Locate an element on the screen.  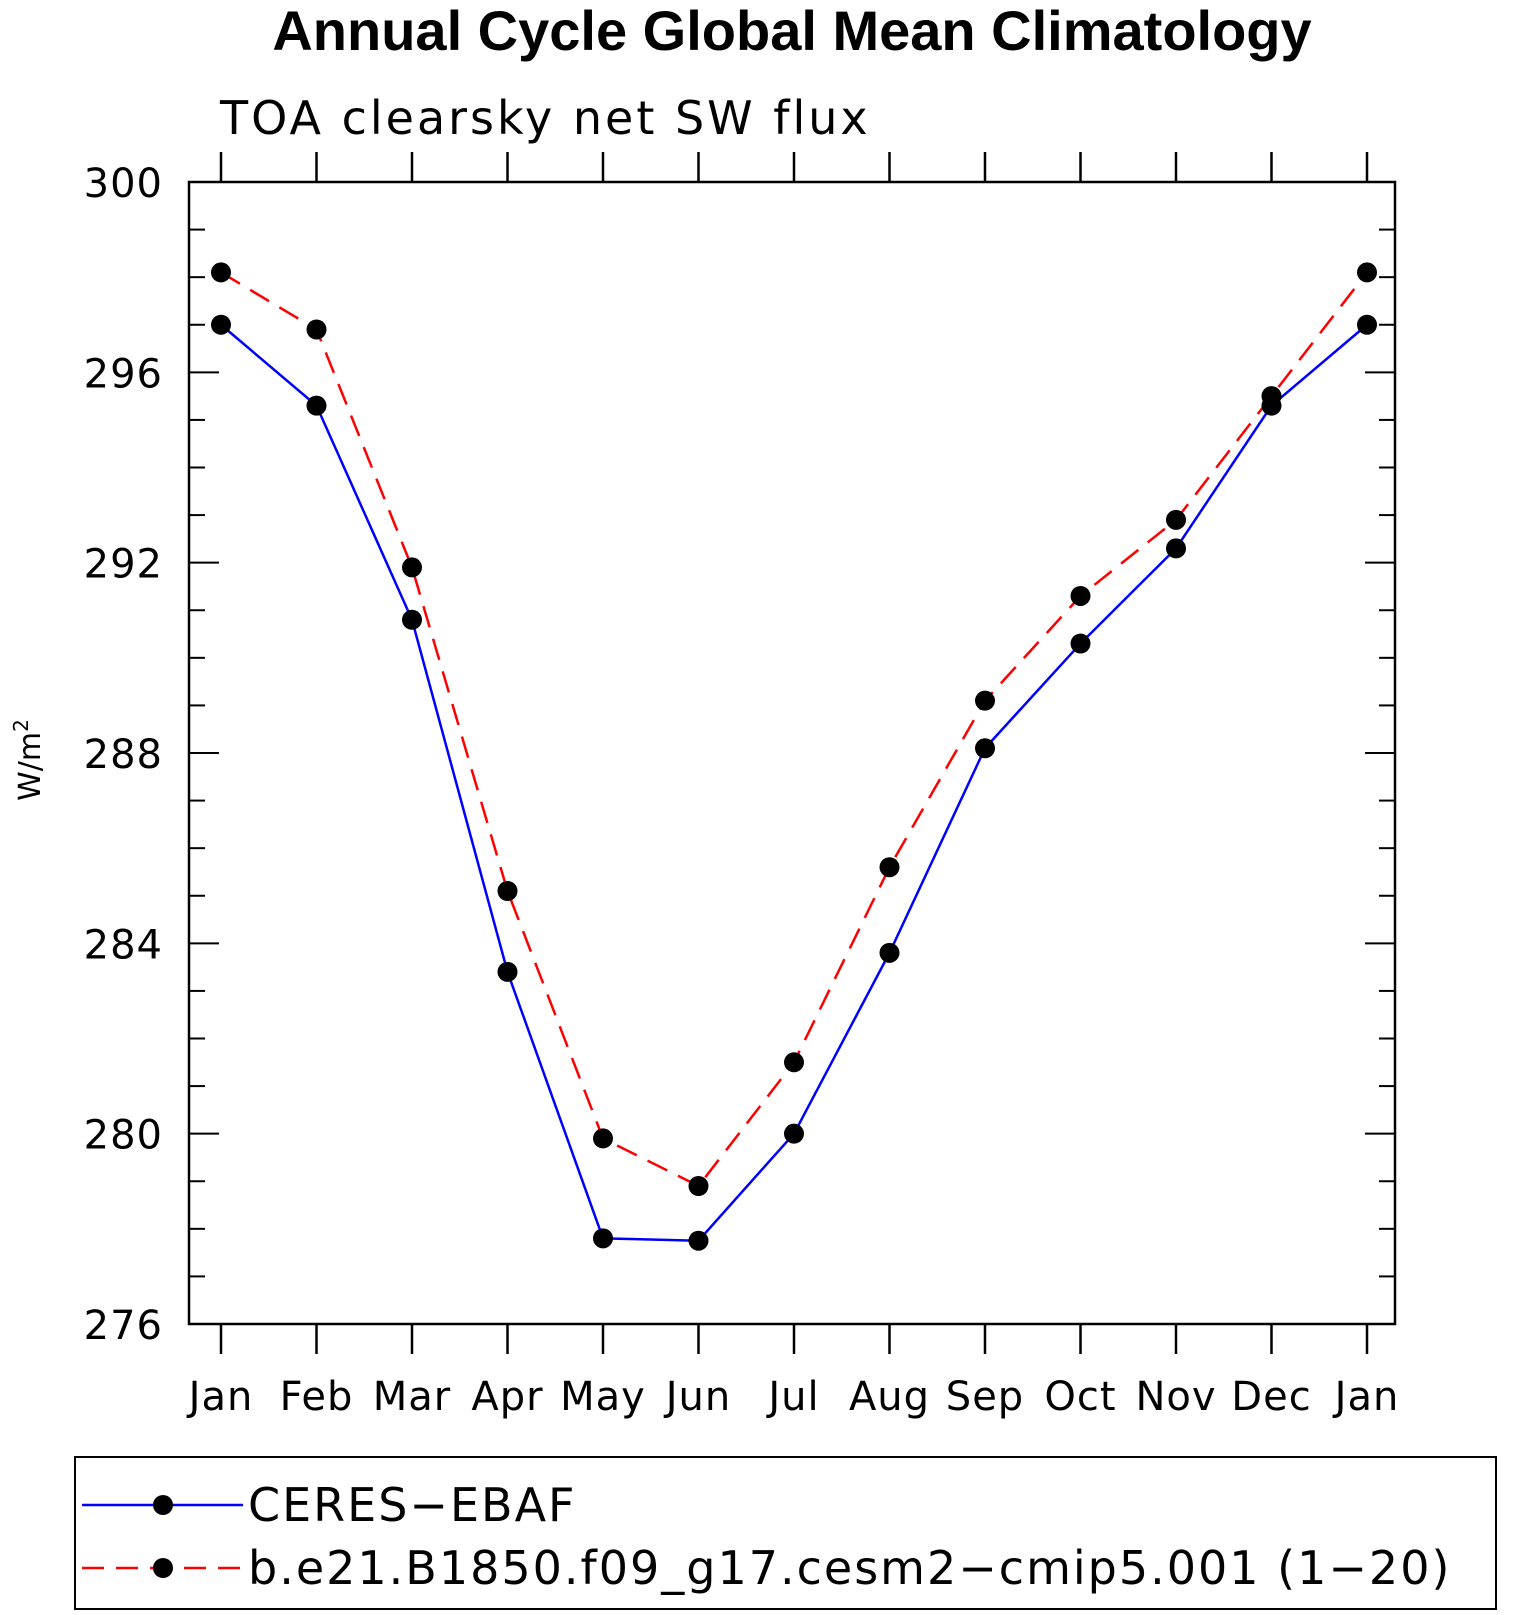
x-tick-label: Mar is located at coordinates (412, 1397).